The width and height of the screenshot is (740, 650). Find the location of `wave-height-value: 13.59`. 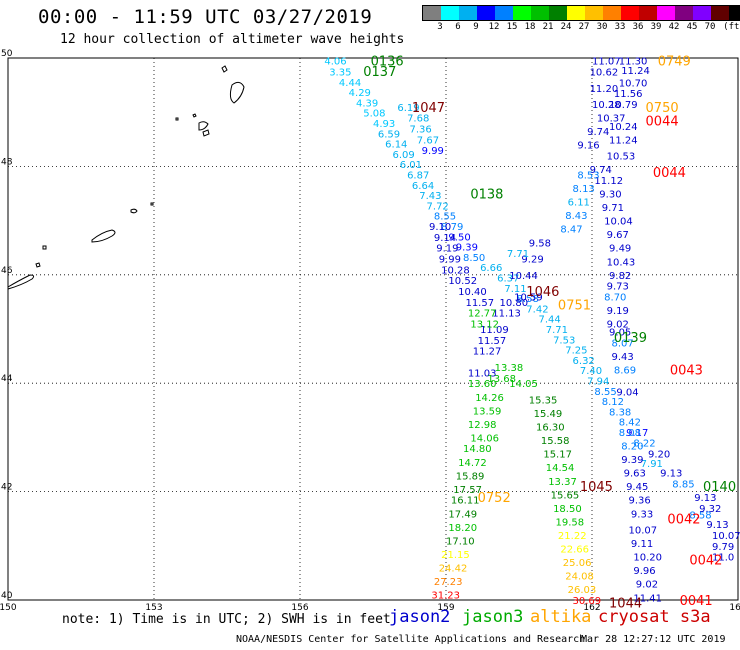

wave-height-value: 13.59 is located at coordinates (487, 411).